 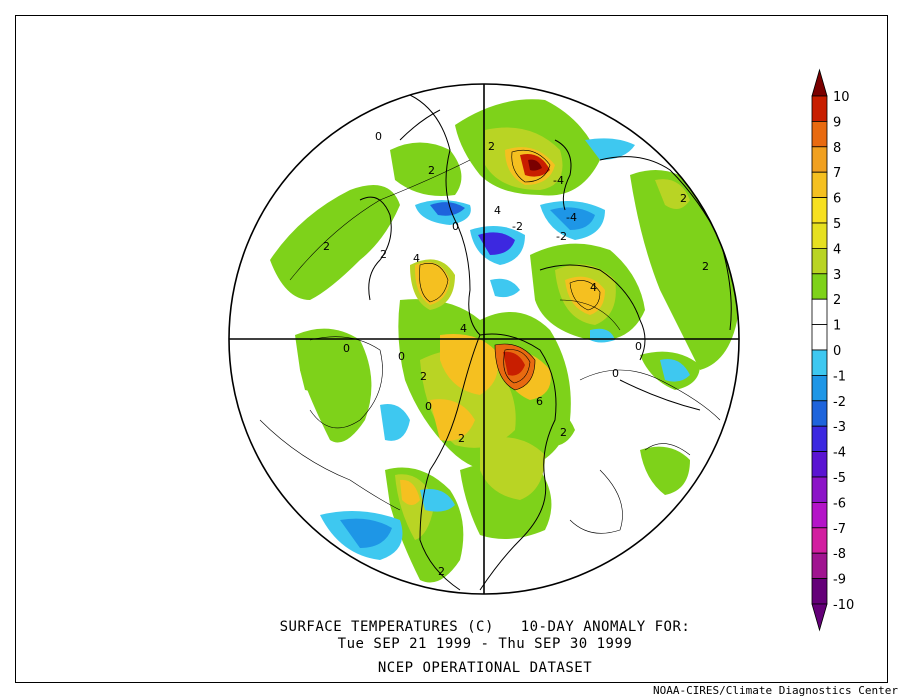 What do you see at coordinates (839, 580) in the screenshot?
I see `colorbar-tick-label: -9` at bounding box center [839, 580].